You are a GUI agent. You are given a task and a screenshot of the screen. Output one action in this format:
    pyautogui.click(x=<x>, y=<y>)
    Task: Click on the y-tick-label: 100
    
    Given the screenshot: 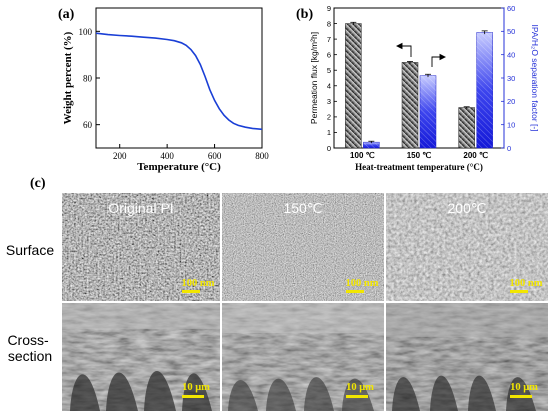 What is the action you would take?
    pyautogui.click(x=86, y=32)
    